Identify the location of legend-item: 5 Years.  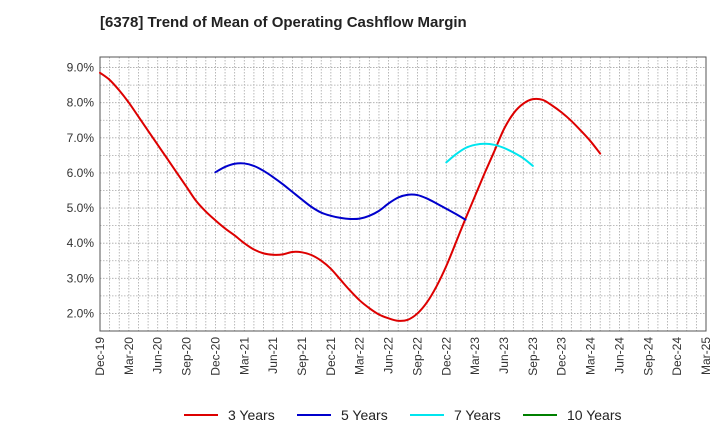
(342, 415).